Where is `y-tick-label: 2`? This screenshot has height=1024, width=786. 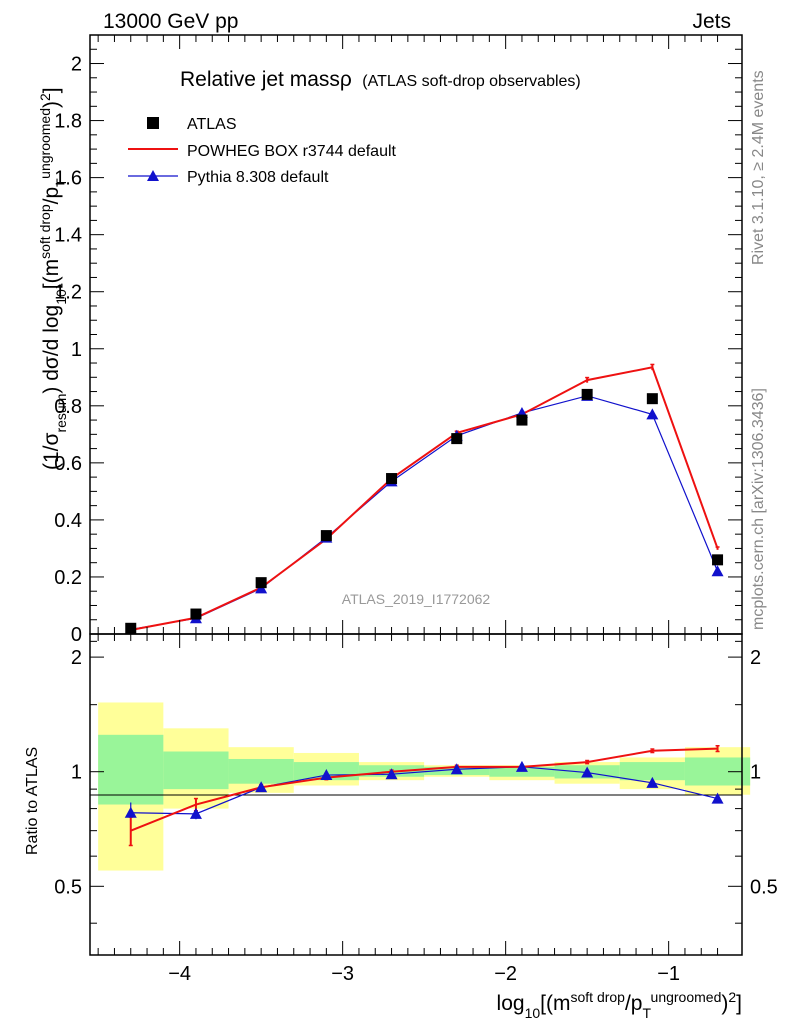 y-tick-label: 2 is located at coordinates (76, 65).